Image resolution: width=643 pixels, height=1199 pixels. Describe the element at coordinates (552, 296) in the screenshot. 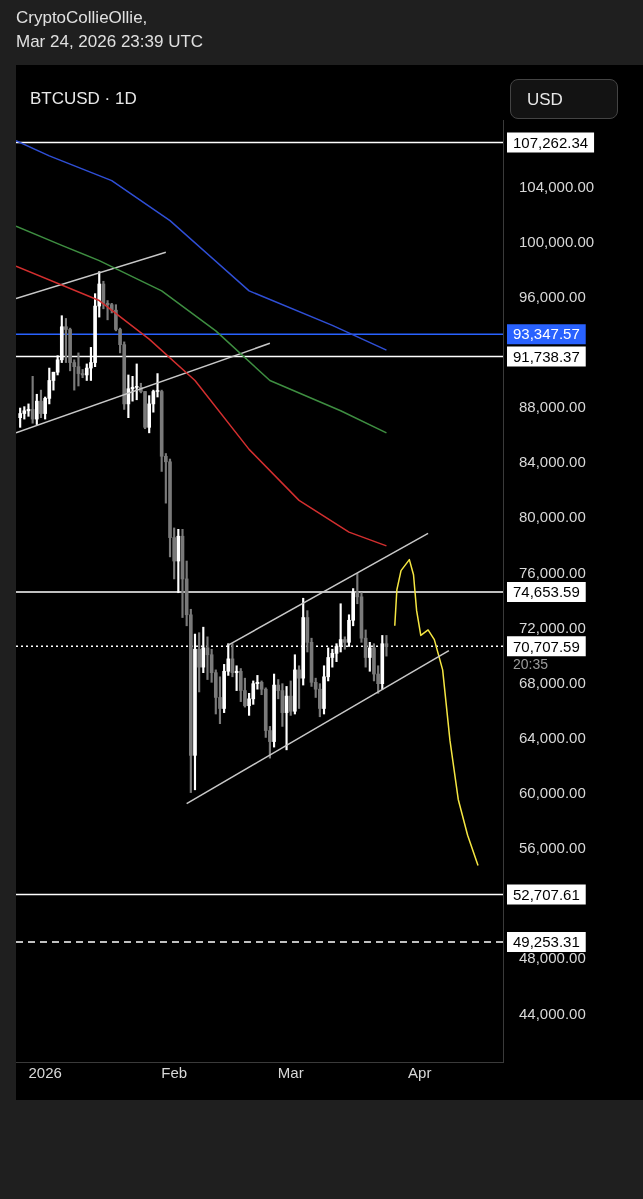

I see `y-tick-label: 96,000.00` at that location.